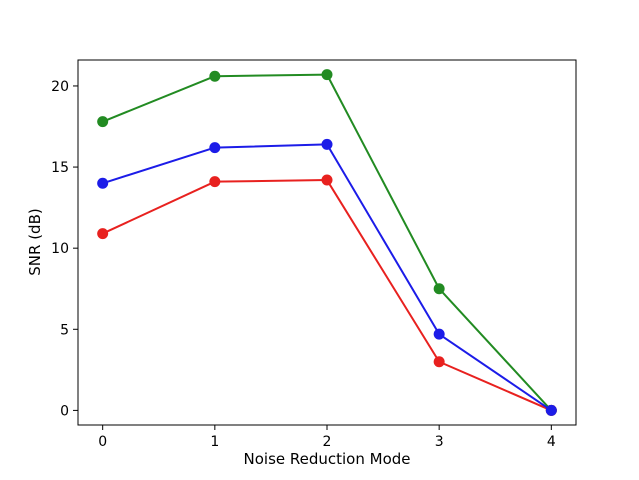  Describe the element at coordinates (214, 442) in the screenshot. I see `x-tick-label: 1` at that location.